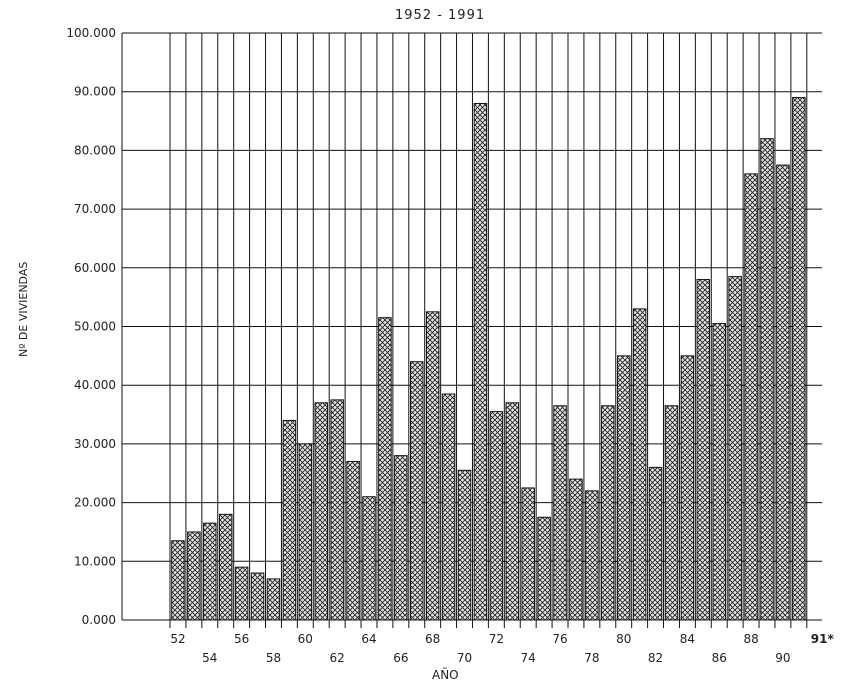 The height and width of the screenshot is (686, 845). Describe the element at coordinates (95, 385) in the screenshot. I see `y-tick-label: 40.000` at that location.